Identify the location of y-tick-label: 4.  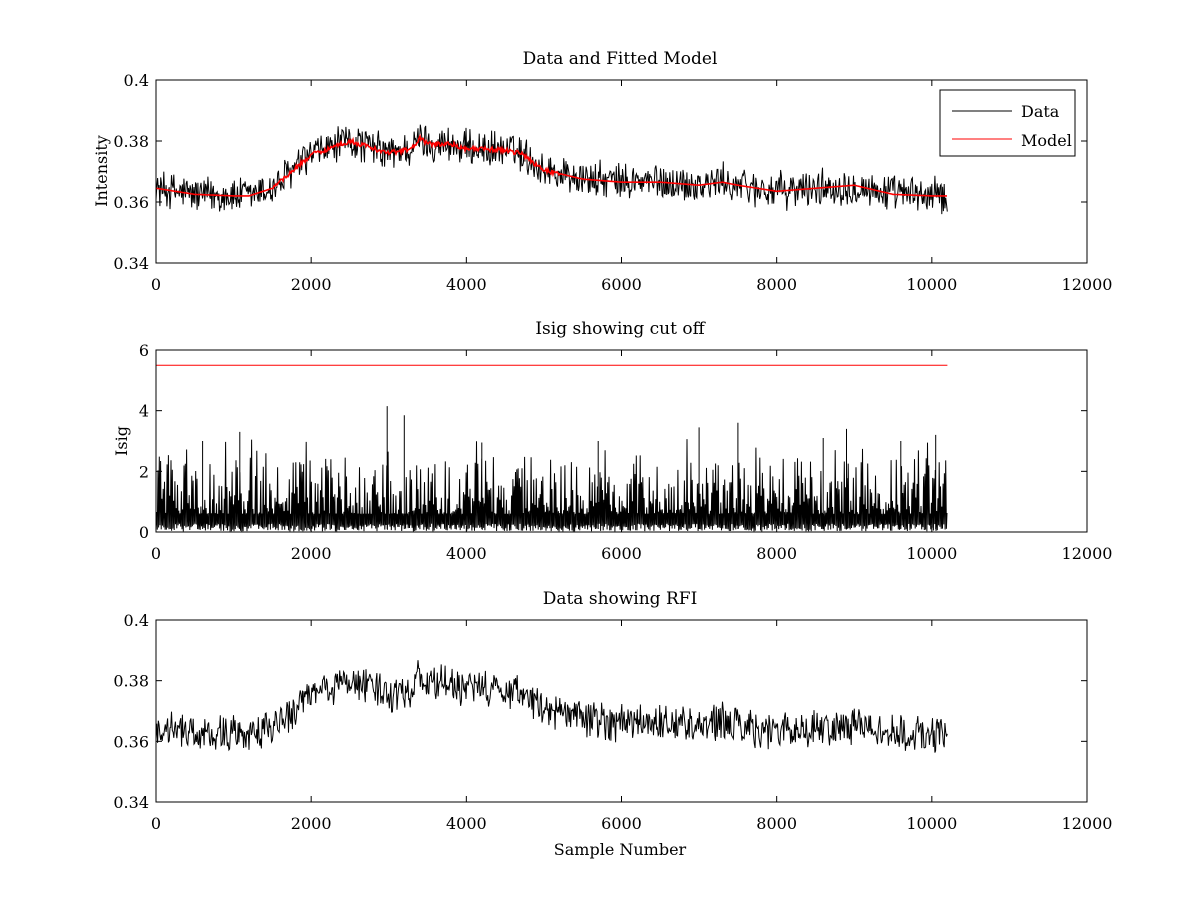
(144, 411).